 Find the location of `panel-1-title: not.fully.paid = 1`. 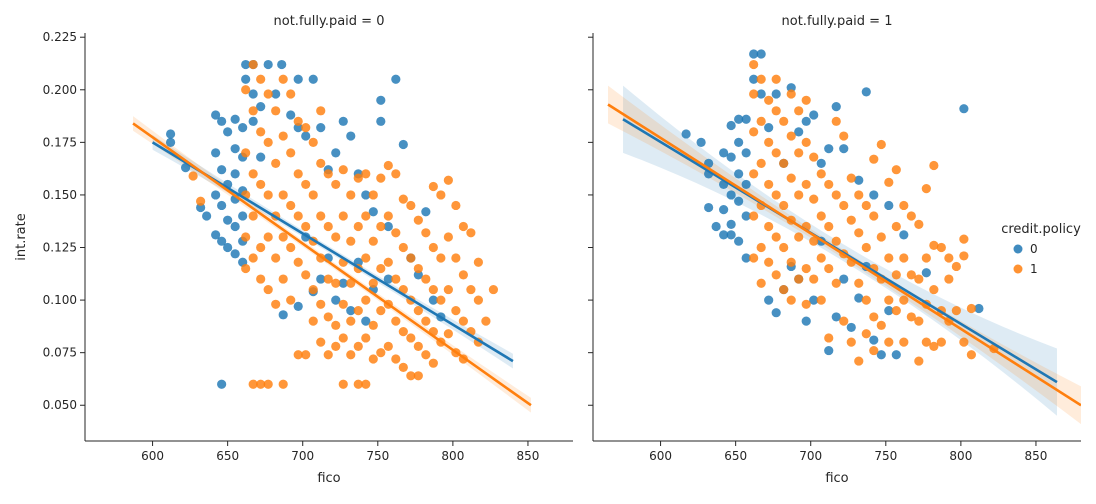

panel-1-title: not.fully.paid = 1 is located at coordinates (837, 21).